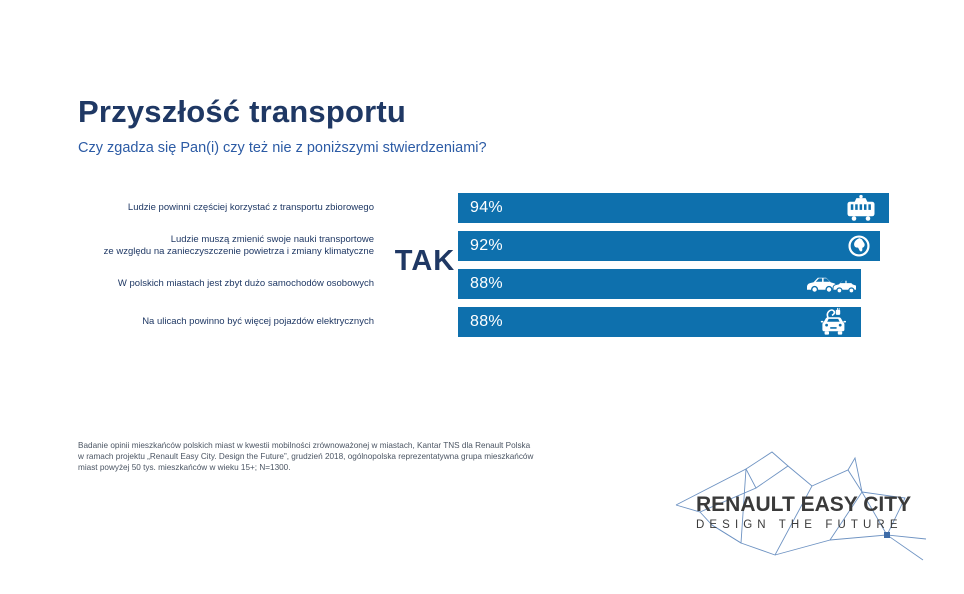 The width and height of the screenshot is (964, 594). I want to click on bar-zmiana-nawykow: 92%, so click(669, 246).